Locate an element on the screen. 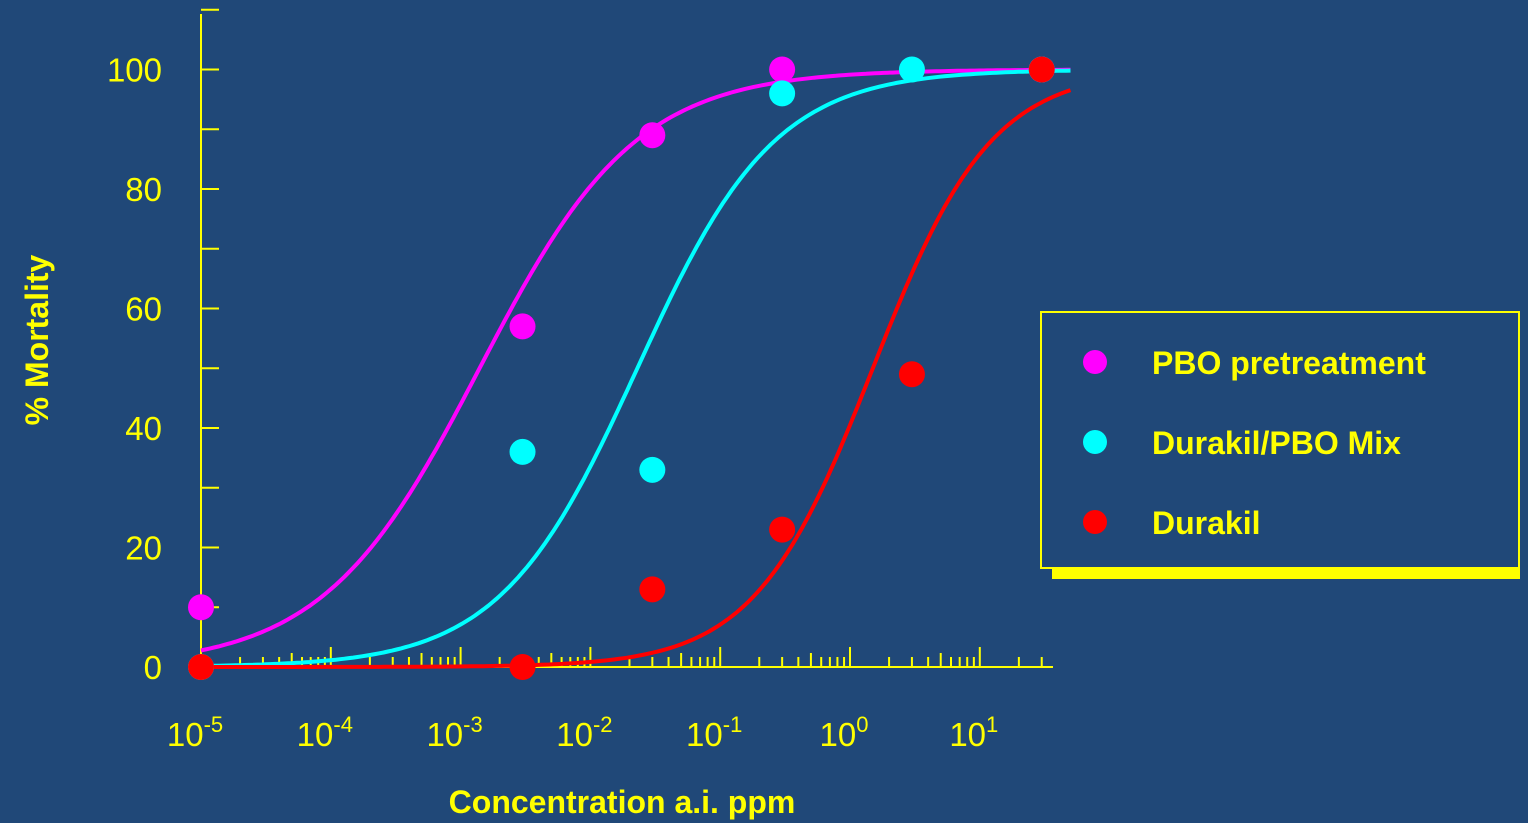 The image size is (1528, 823). x-tick-label: 10⁻¹ is located at coordinates (714, 732).